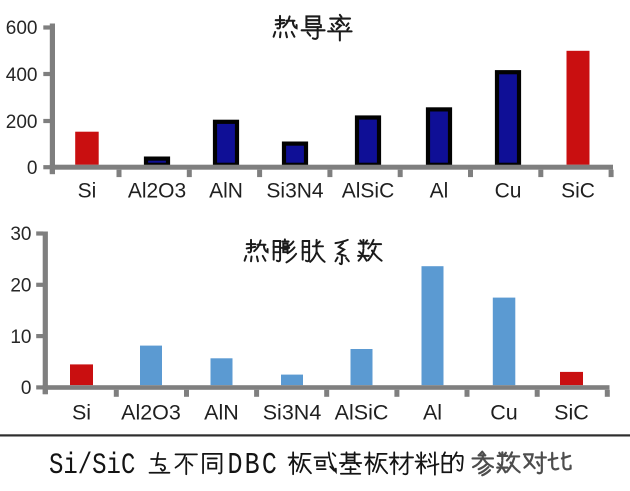 This screenshot has height=491, width=630. Describe the element at coordinates (22, 28) in the screenshot. I see `svg-text: 600` at that location.